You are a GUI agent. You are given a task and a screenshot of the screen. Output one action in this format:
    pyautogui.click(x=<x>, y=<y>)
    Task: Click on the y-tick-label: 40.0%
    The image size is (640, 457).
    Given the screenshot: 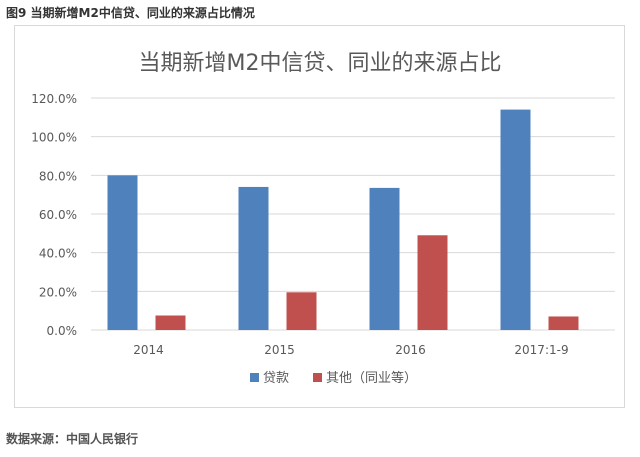 What is the action you would take?
    pyautogui.click(x=58, y=254)
    